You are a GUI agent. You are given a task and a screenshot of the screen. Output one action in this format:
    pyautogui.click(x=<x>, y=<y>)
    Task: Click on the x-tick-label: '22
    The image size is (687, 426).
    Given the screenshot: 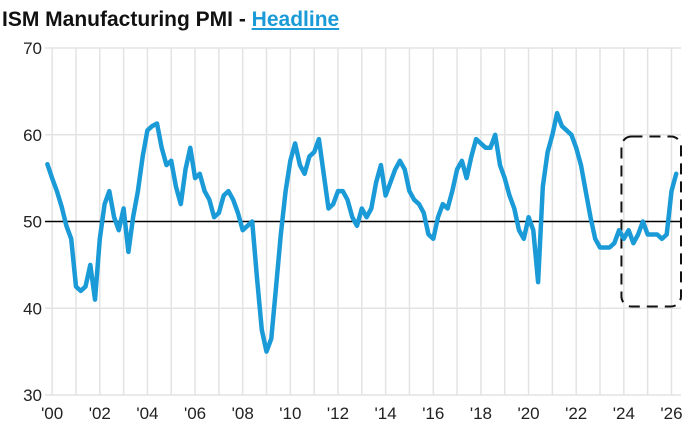 What is the action you would take?
    pyautogui.click(x=576, y=413)
    